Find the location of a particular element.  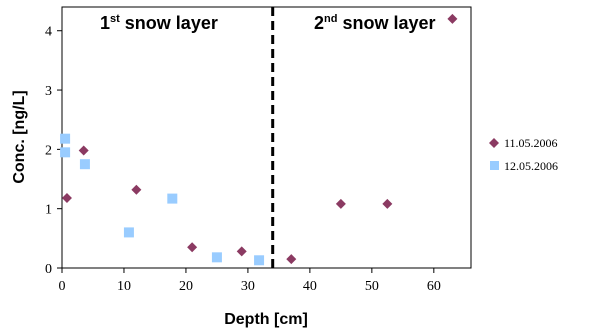

legend-diamond-icon is located at coordinates (494, 143).